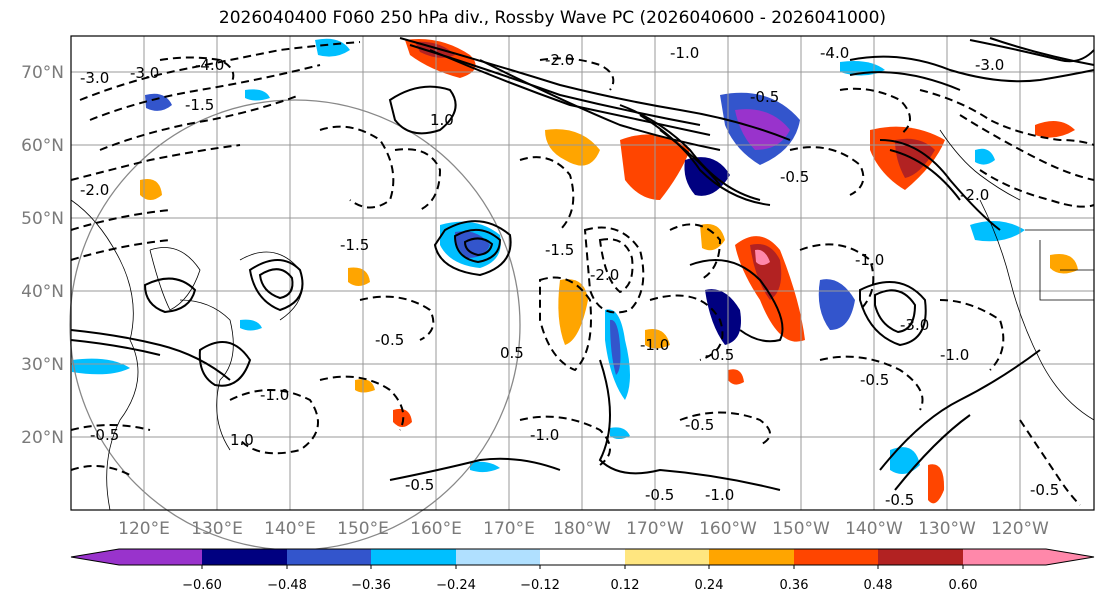 The height and width of the screenshot is (604, 1105). I want to click on lat-label: 40°N, so click(42, 292).